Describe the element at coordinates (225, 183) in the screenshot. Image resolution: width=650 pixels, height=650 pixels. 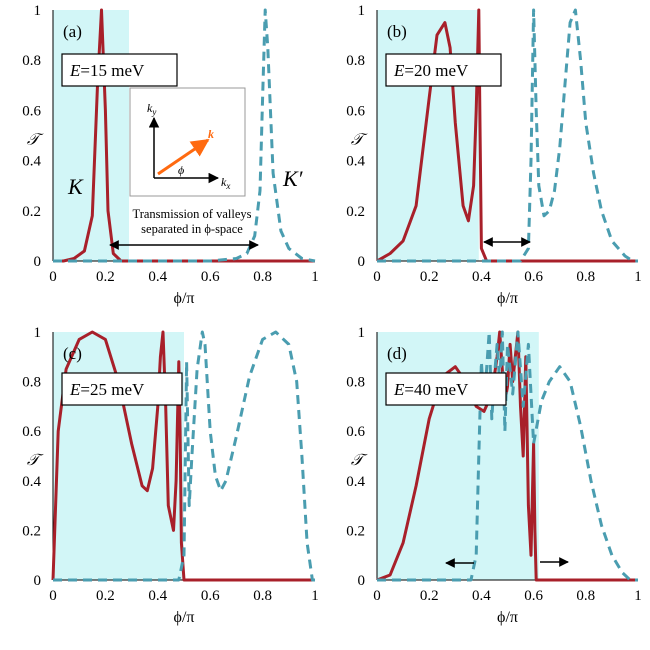
I see `inset-kx-label: kx` at that location.